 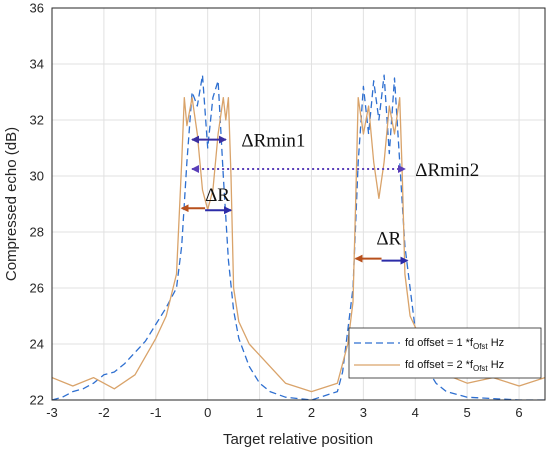 What do you see at coordinates (518, 412) in the screenshot?
I see `x-tick-label: 6` at bounding box center [518, 412].